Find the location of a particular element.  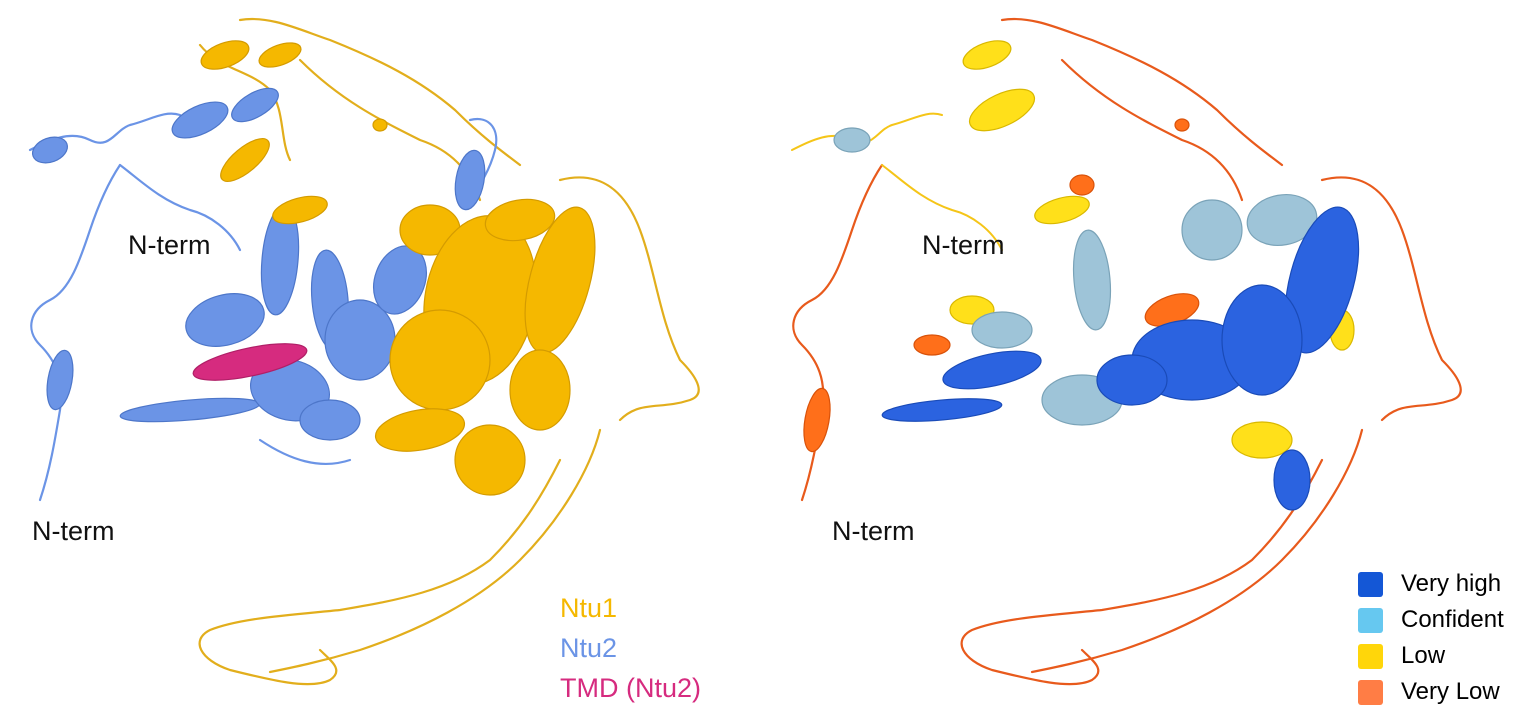

confidence-legend: Very high Confident Low Very Low is located at coordinates (1431, 638).